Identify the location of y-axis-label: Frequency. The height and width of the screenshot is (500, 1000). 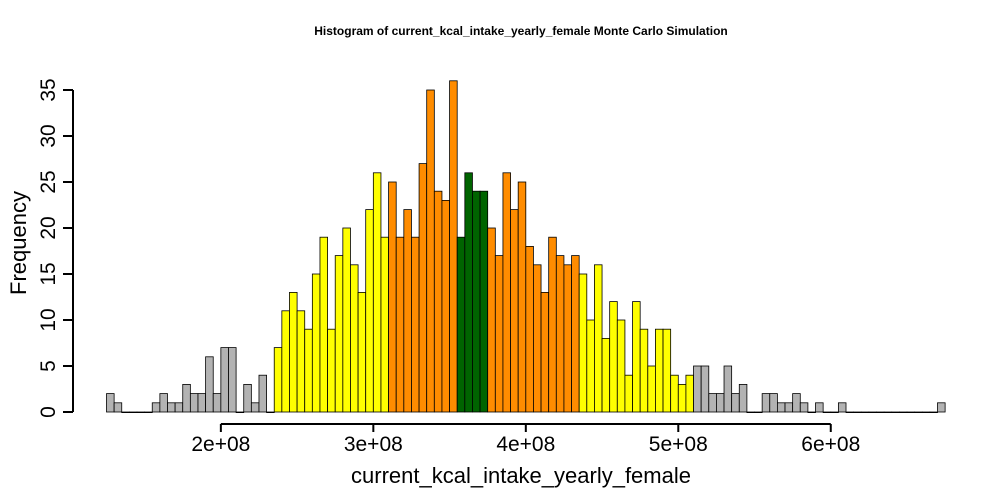
(18, 243).